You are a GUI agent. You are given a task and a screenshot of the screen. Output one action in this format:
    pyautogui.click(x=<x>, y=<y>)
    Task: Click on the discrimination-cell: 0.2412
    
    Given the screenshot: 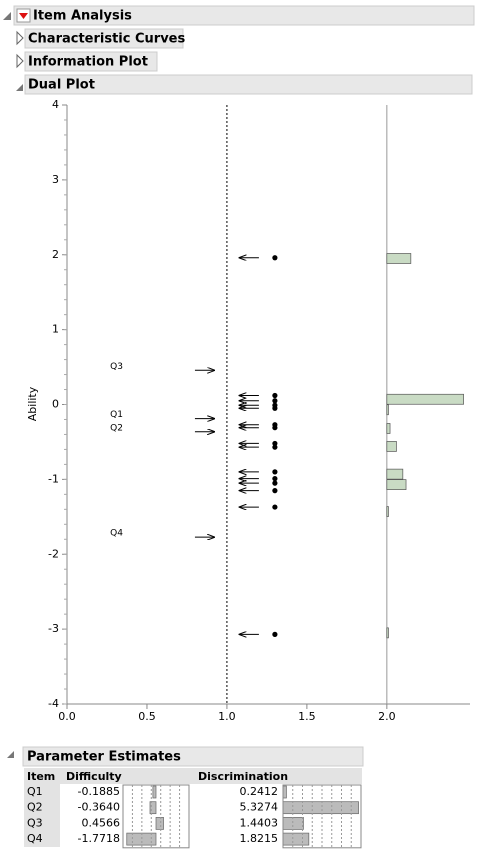 What is the action you would take?
    pyautogui.click(x=259, y=791)
    